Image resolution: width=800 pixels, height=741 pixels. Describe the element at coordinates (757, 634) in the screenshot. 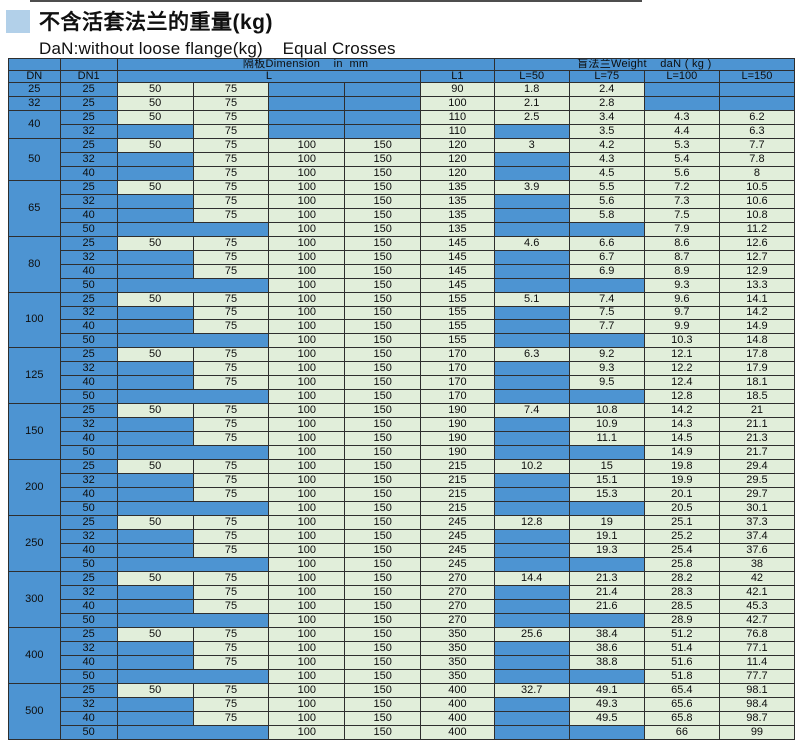

I see `weight-cell: 76.8` at that location.